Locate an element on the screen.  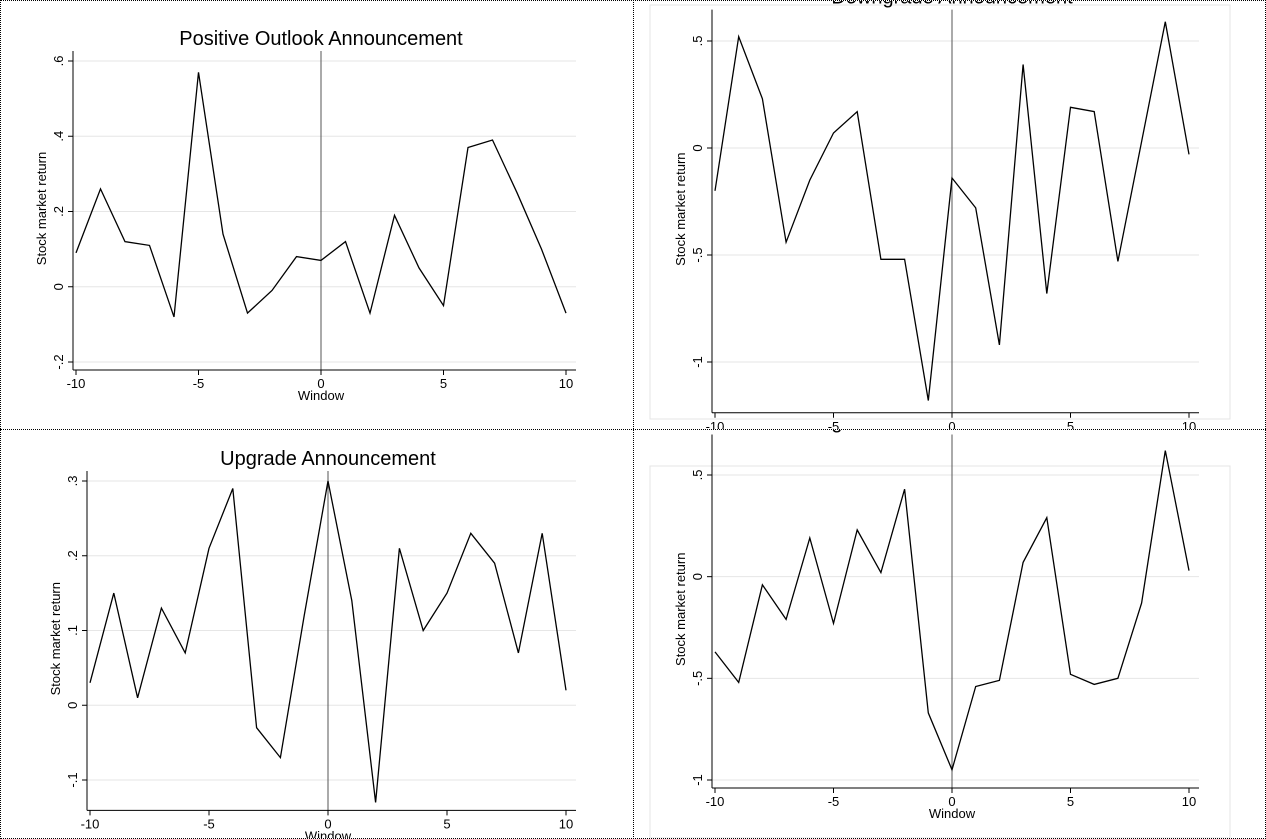
vertical-divider is located at coordinates (633, 419).